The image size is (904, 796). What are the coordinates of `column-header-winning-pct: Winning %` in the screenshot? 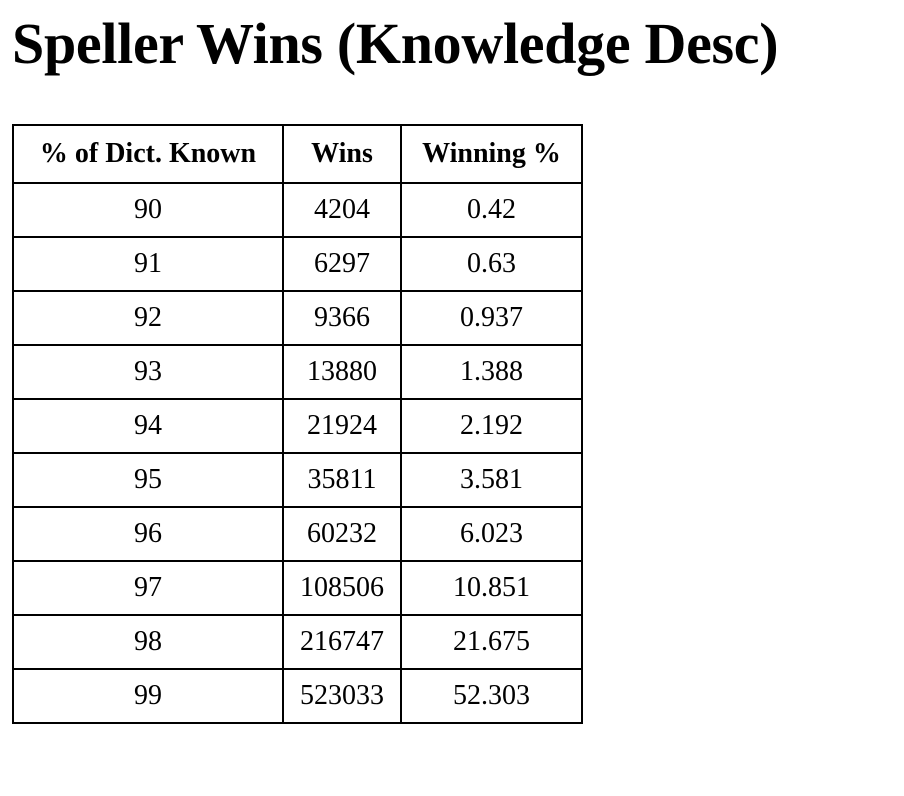 It's located at (491, 154).